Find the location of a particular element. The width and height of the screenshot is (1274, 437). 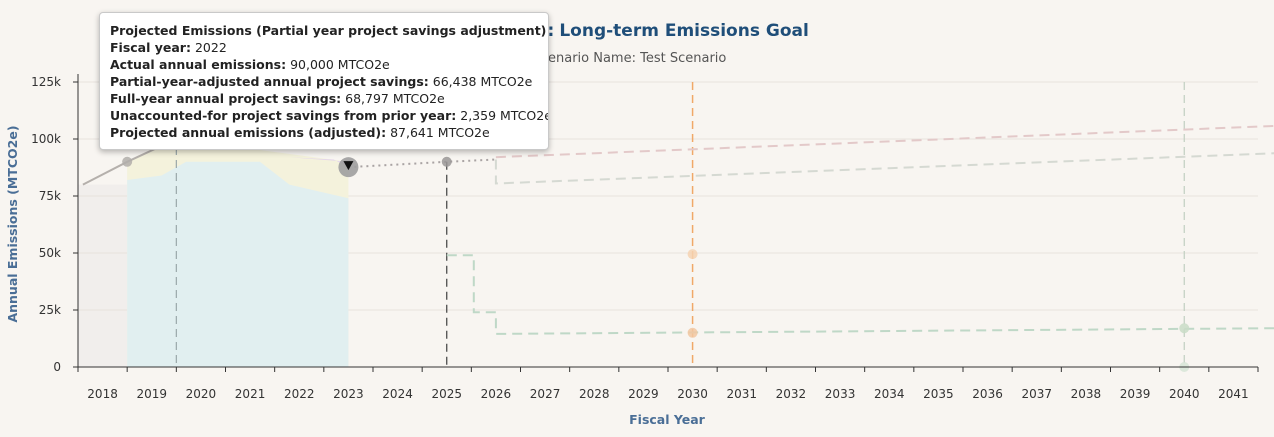

stacked-areas is located at coordinates (238, 253).